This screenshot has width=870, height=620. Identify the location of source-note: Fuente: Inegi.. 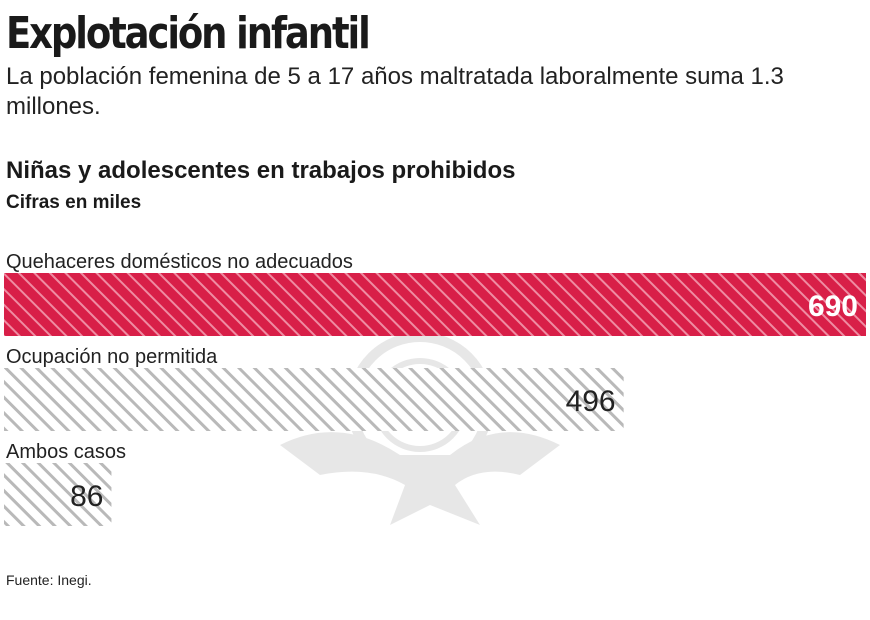
(49, 580).